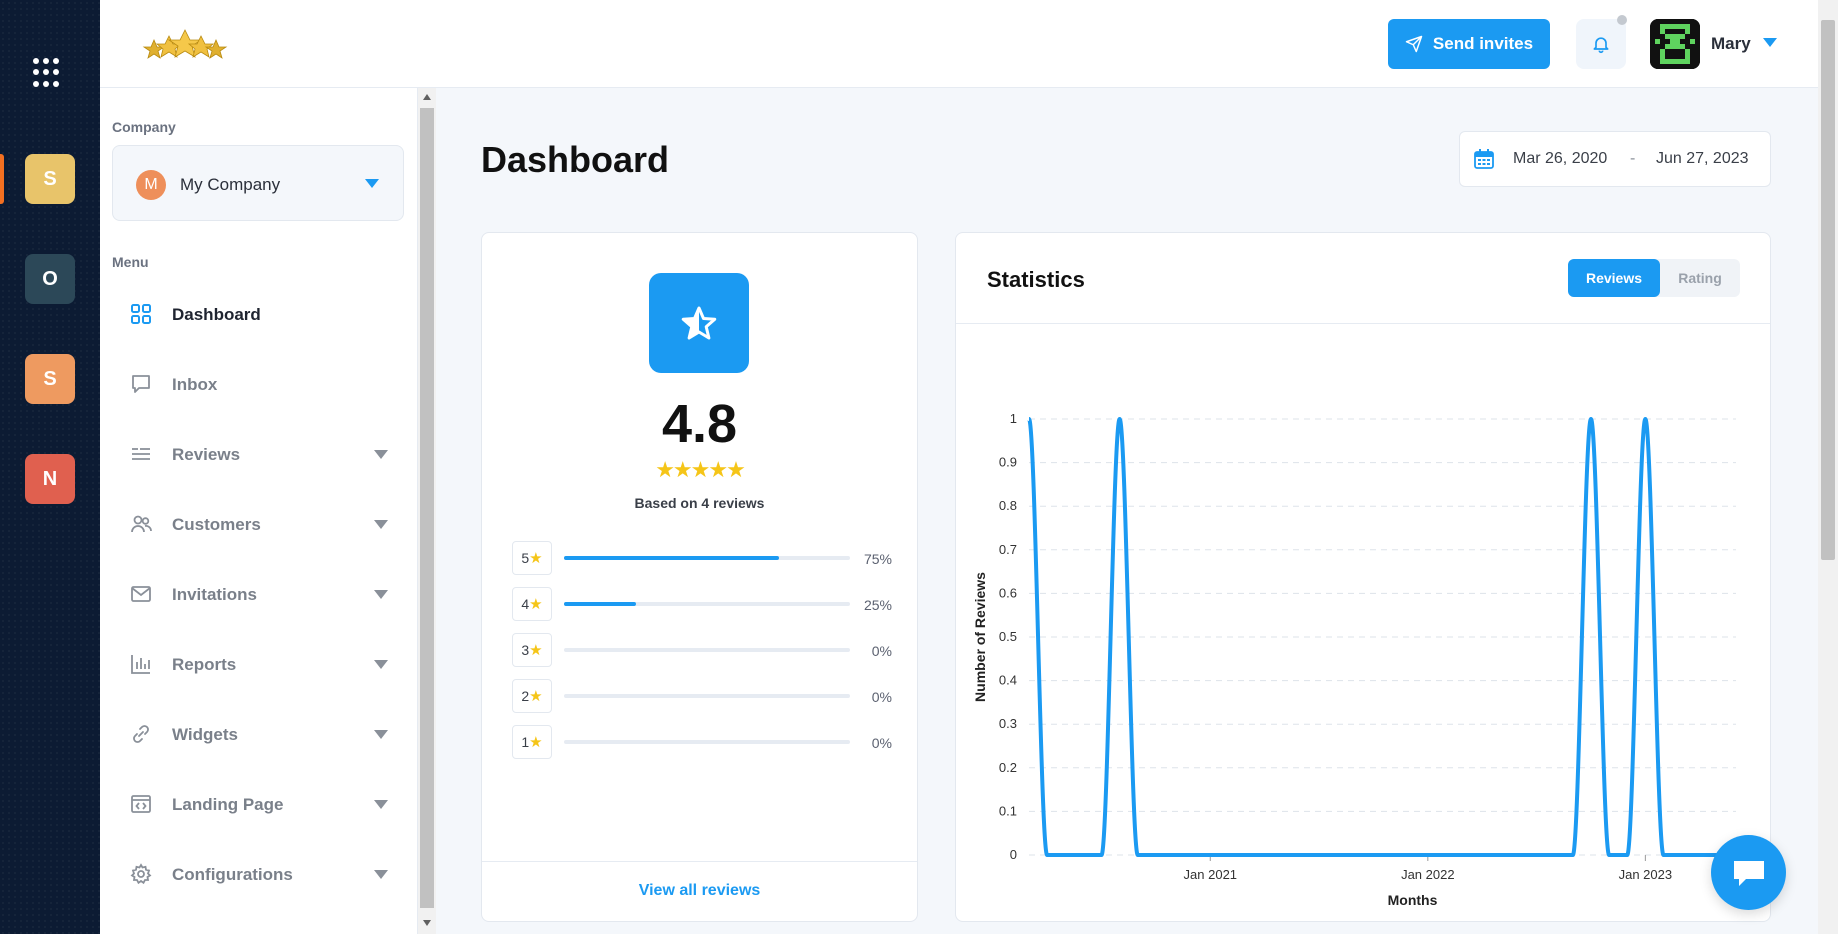  Describe the element at coordinates (1363, 323) in the screenshot. I see `divider` at that location.